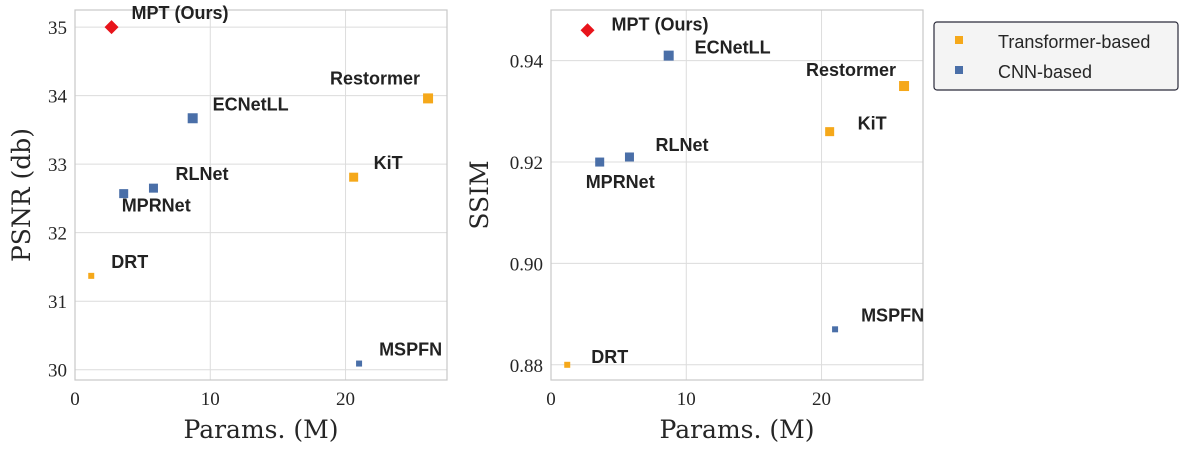 This screenshot has height=454, width=1186. What do you see at coordinates (600, 162) in the screenshot?
I see `ssim-point-mprnet` at bounding box center [600, 162].